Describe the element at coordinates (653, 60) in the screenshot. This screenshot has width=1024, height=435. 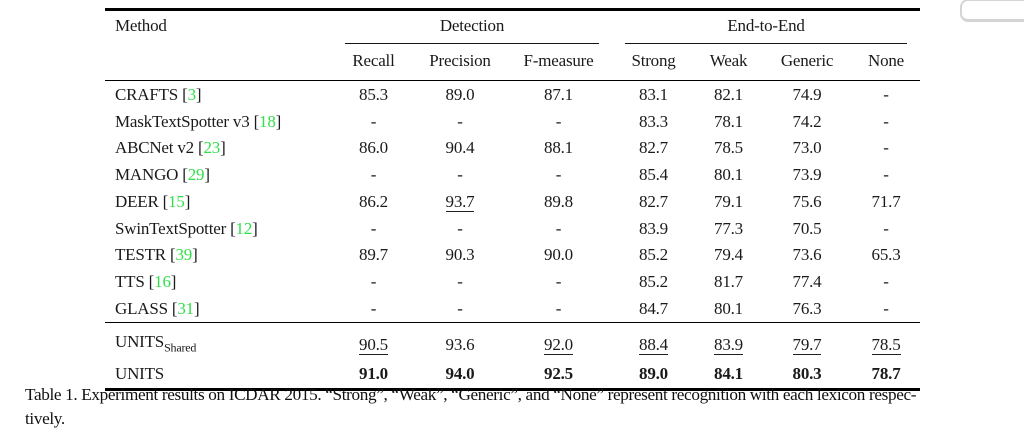
I see `col-header-strong: Strong` at that location.